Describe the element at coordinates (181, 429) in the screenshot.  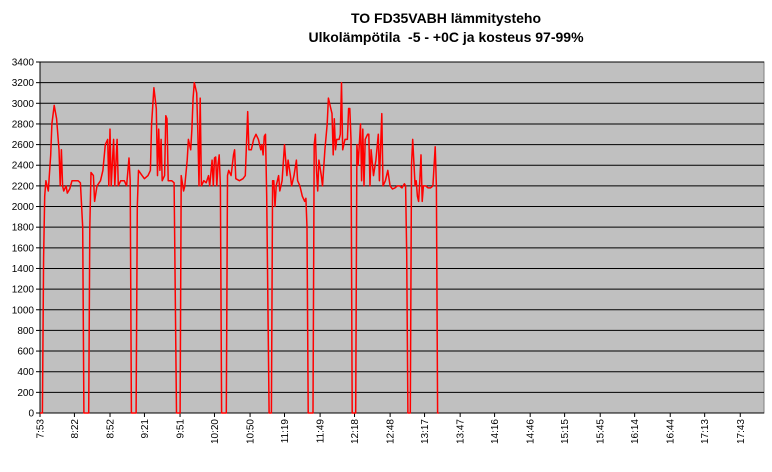
I see `x-tick-label: 9:51` at that location.